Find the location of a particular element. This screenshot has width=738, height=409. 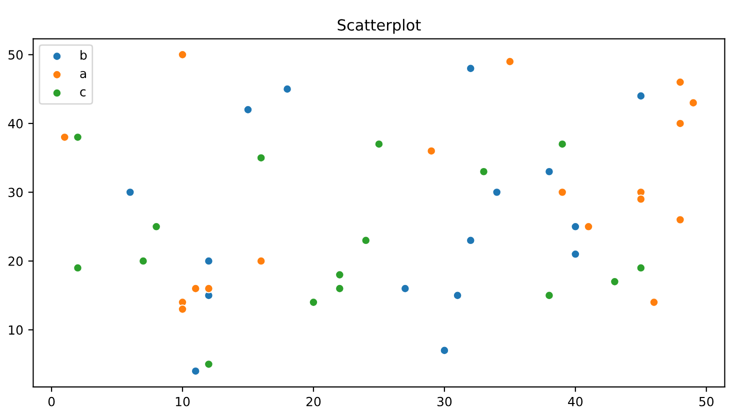

y-tick-label: 40 is located at coordinates (15, 123).